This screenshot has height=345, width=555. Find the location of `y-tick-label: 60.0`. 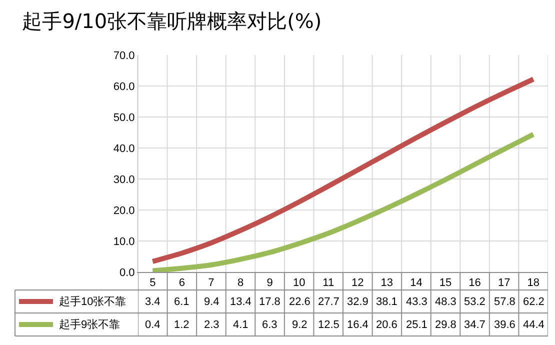

y-tick-label: 60.0 is located at coordinates (124, 86).